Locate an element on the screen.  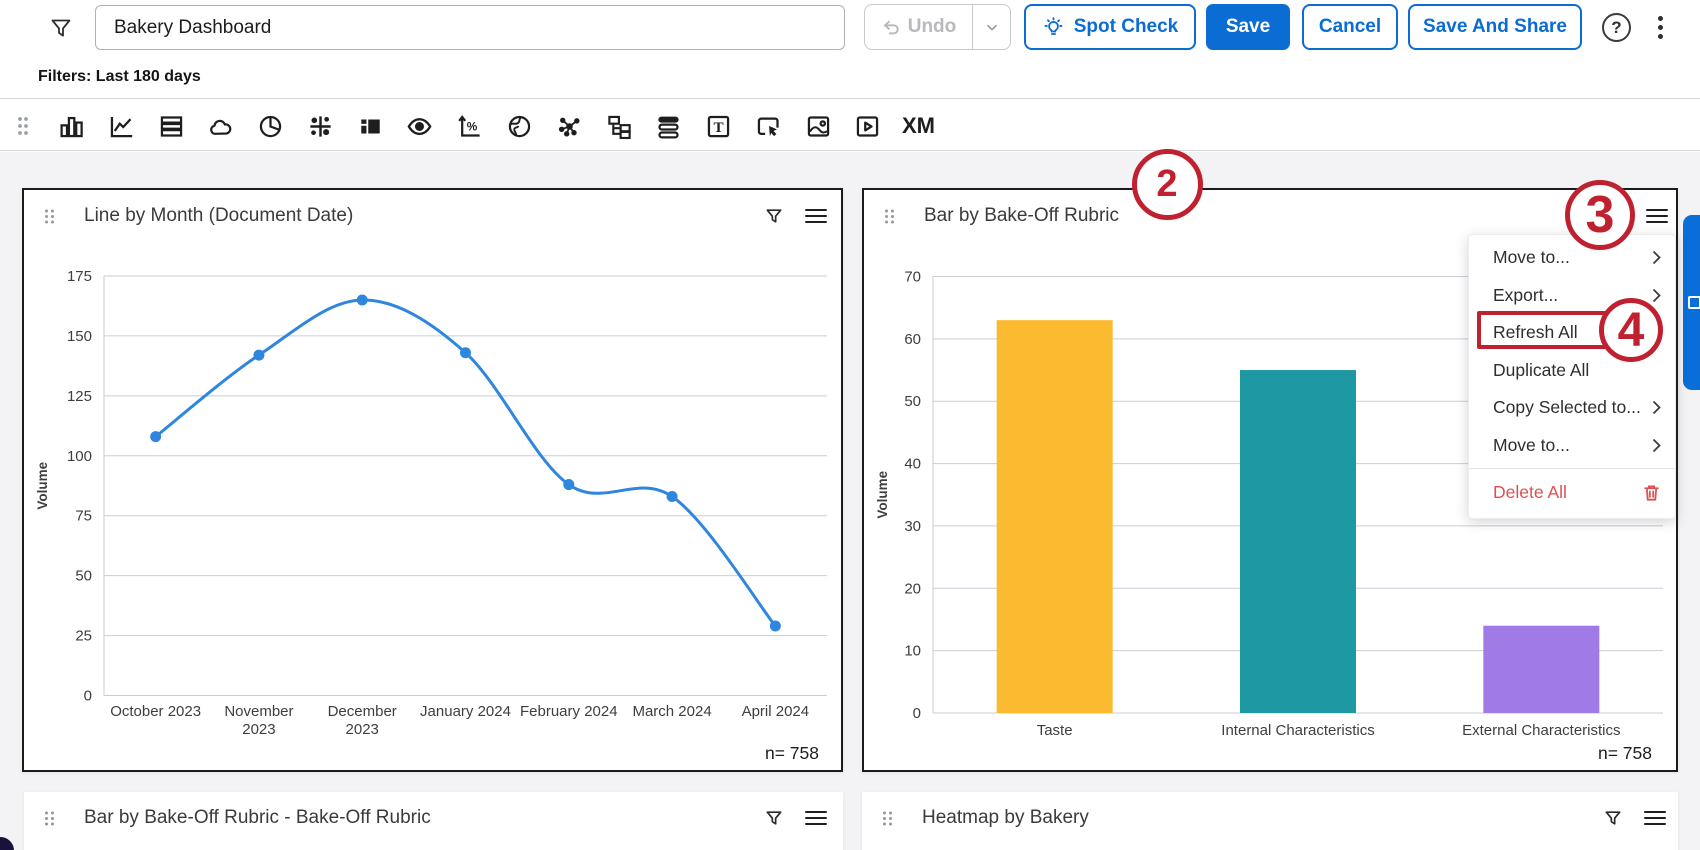
globe-icon is located at coordinates (520, 126).